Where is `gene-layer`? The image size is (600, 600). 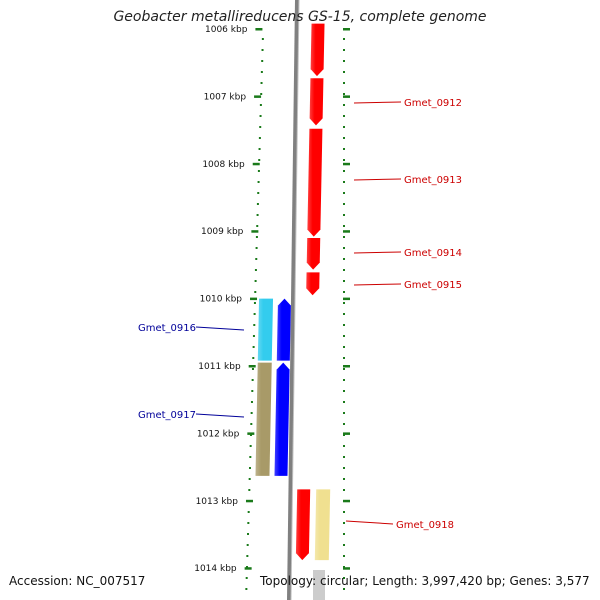
gene-layer is located at coordinates (299, 292).